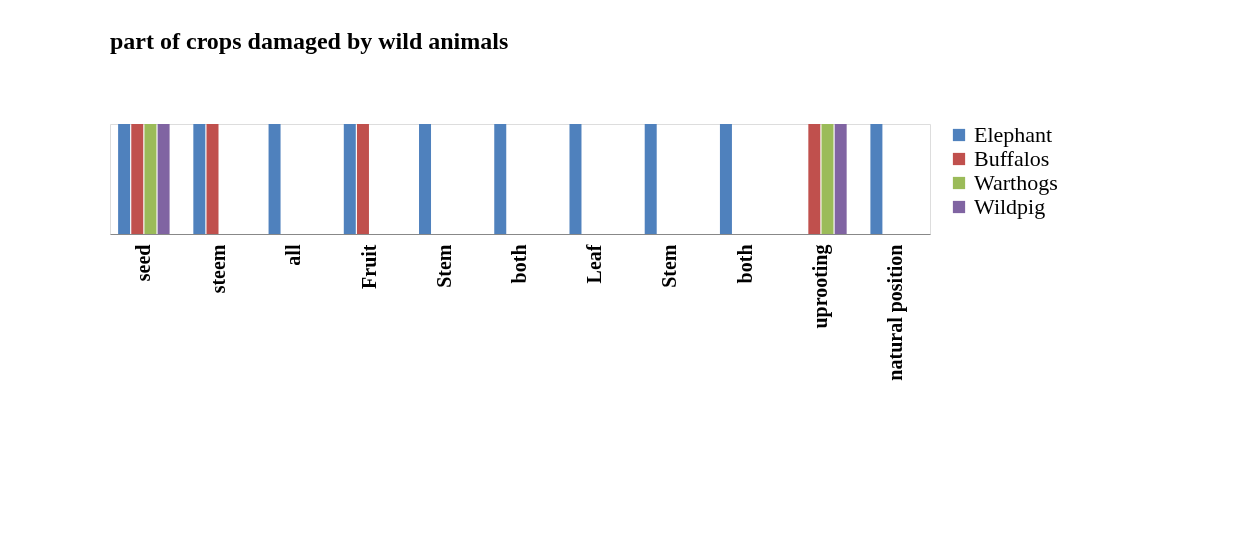  What do you see at coordinates (368, 266) in the screenshot?
I see `x-tick-label: Fruit` at bounding box center [368, 266].